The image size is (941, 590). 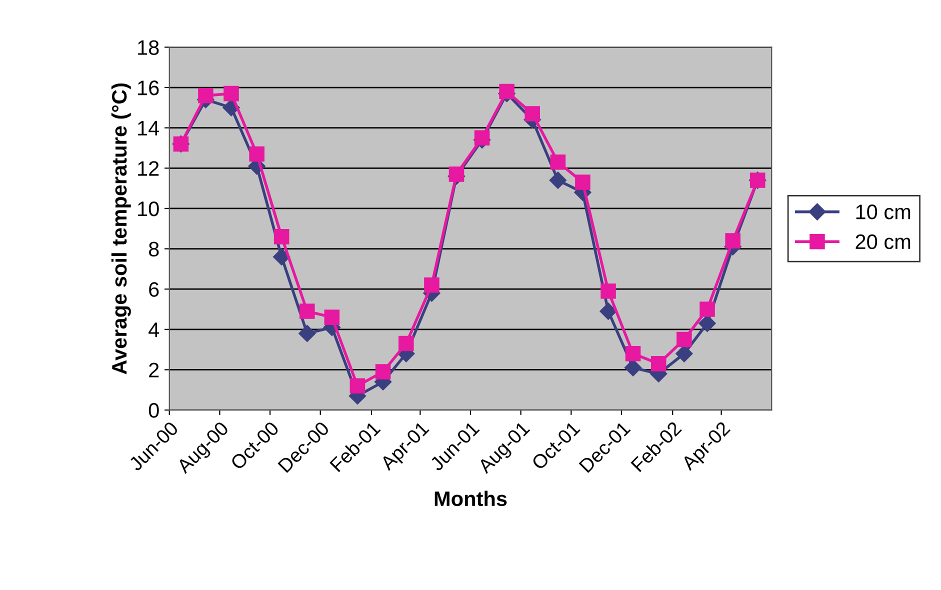 I want to click on y-axis-title: Average soil temperature (°C), so click(x=121, y=228).